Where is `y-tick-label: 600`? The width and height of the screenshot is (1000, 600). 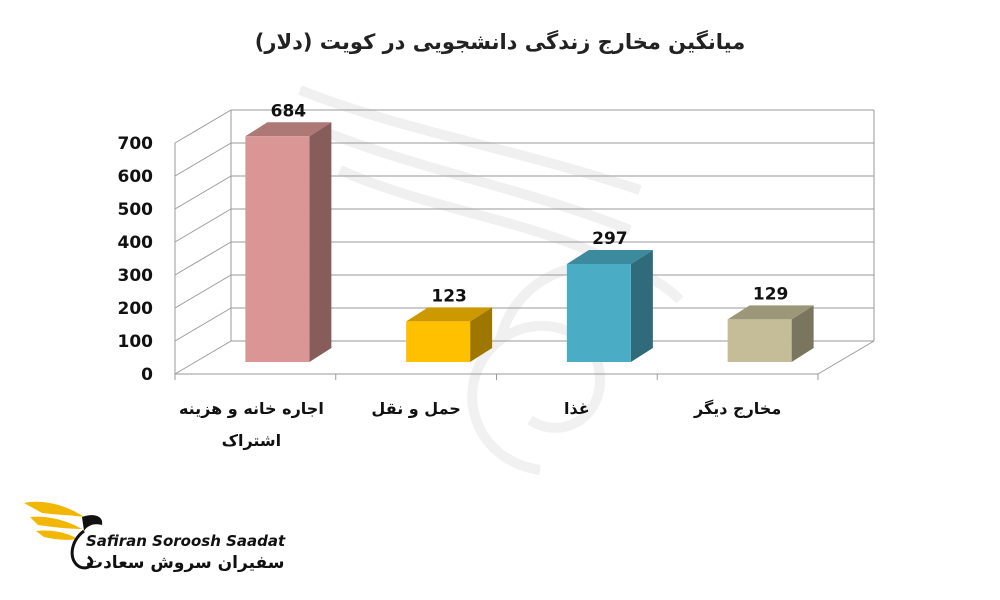 y-tick-label: 600 is located at coordinates (136, 177).